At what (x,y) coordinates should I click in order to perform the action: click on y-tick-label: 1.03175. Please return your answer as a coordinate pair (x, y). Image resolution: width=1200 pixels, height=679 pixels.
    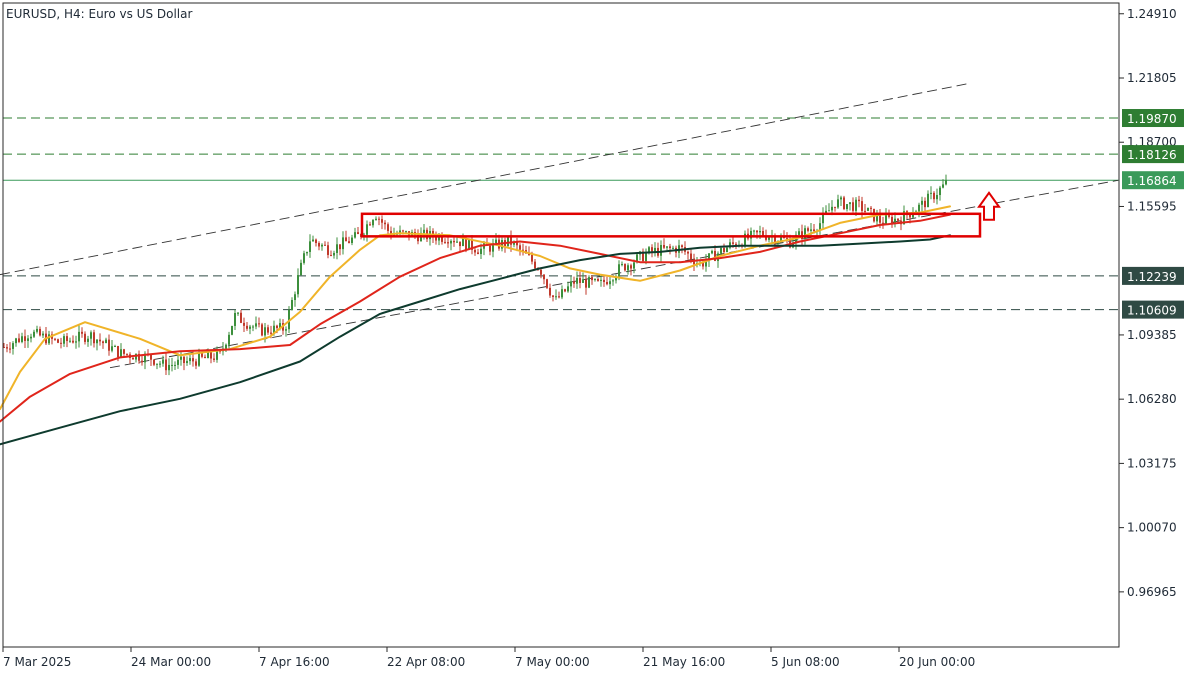
    Looking at the image, I should click on (1152, 463).